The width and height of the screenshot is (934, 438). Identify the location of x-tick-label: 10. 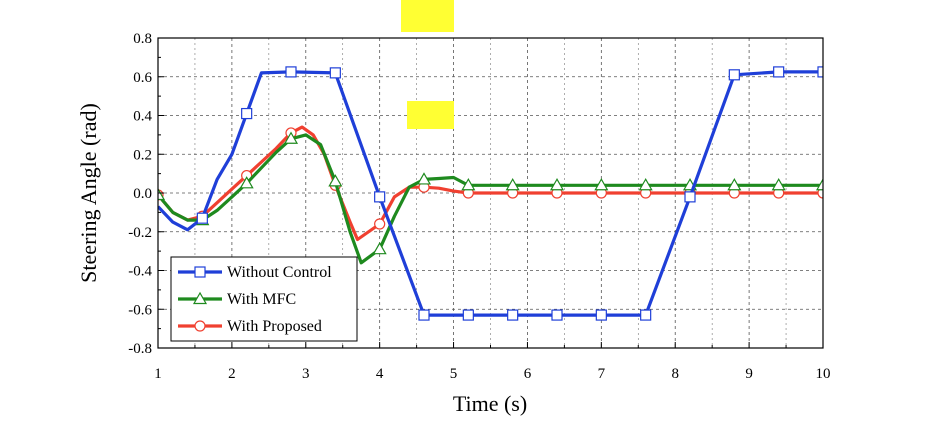
(823, 374).